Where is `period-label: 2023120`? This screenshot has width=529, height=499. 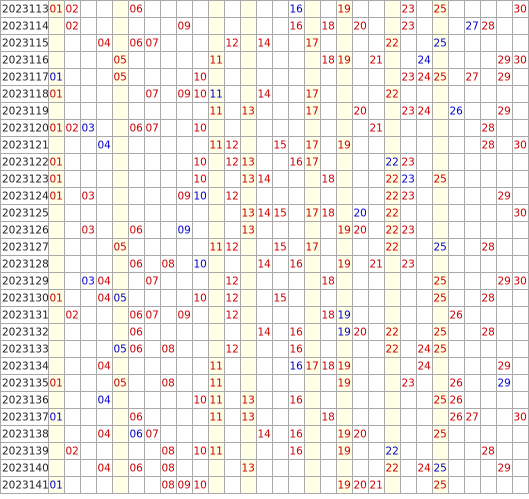
period-label: 2023120 is located at coordinates (25, 129).